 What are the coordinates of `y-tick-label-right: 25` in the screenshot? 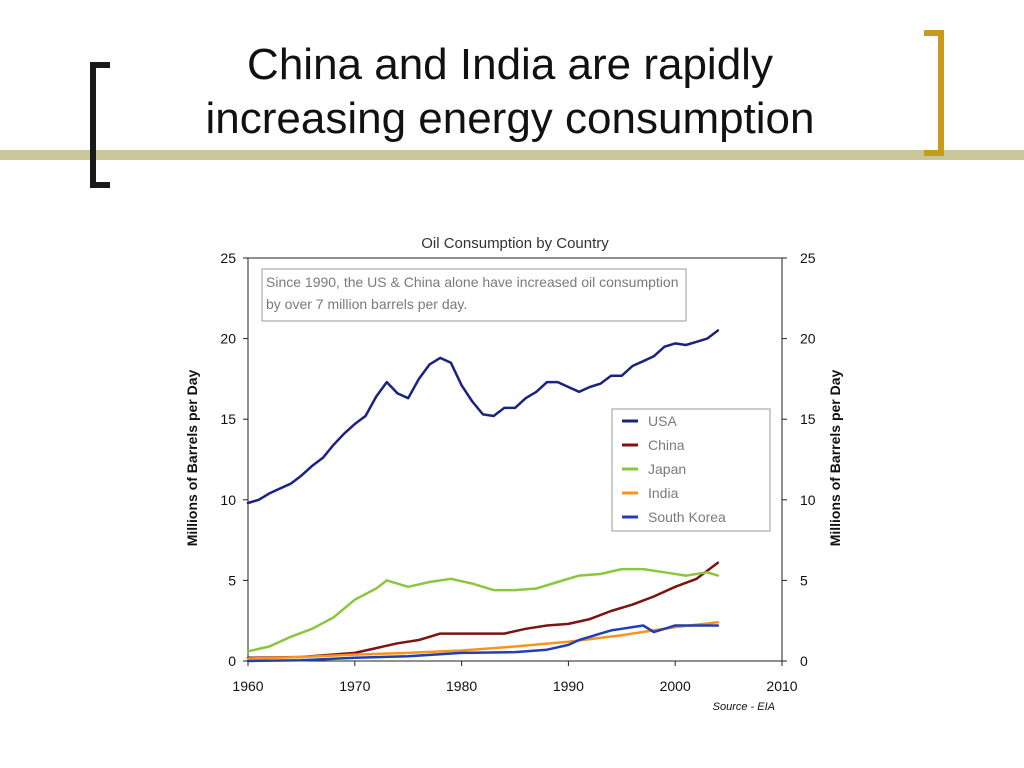 It's located at (808, 258).